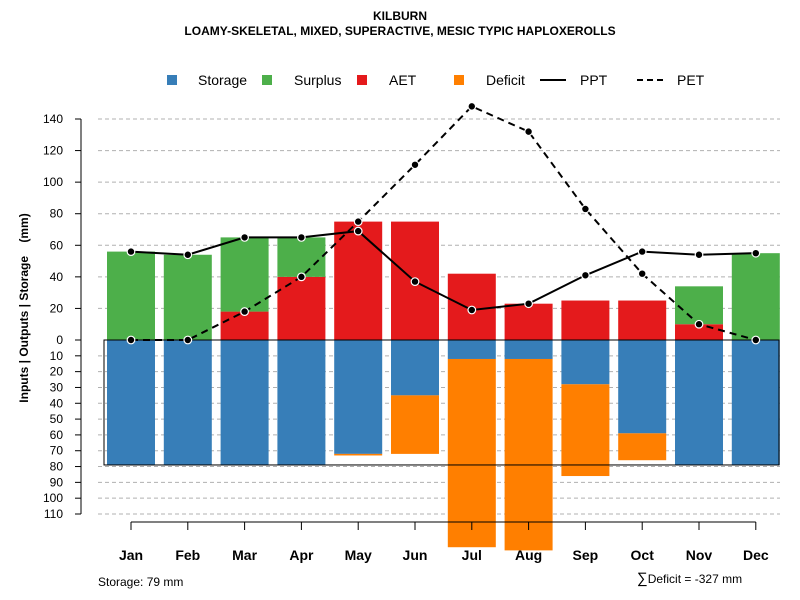 This screenshot has width=800, height=600. I want to click on legend-label-storage: Storage, so click(223, 80).